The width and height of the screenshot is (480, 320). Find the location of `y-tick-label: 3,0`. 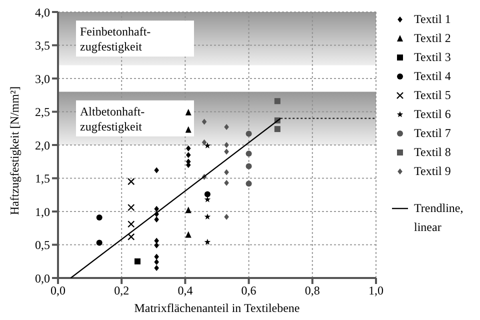

y-tick-label: 3,0 is located at coordinates (42, 79).